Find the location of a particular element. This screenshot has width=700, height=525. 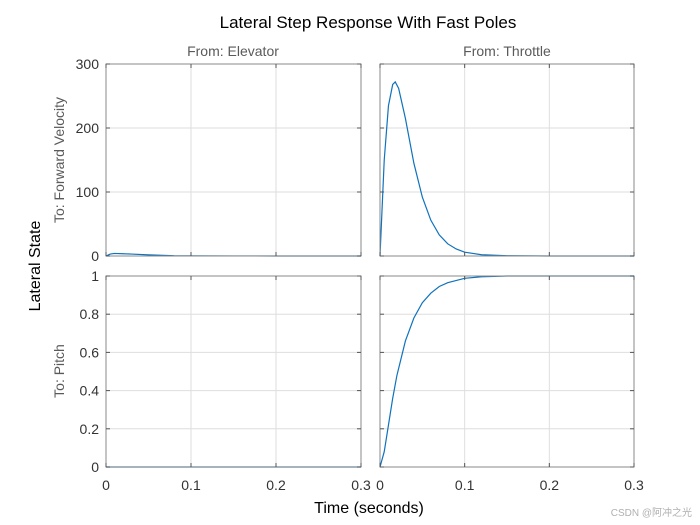

panel-frame-pitch-elevator is located at coordinates (233, 371).